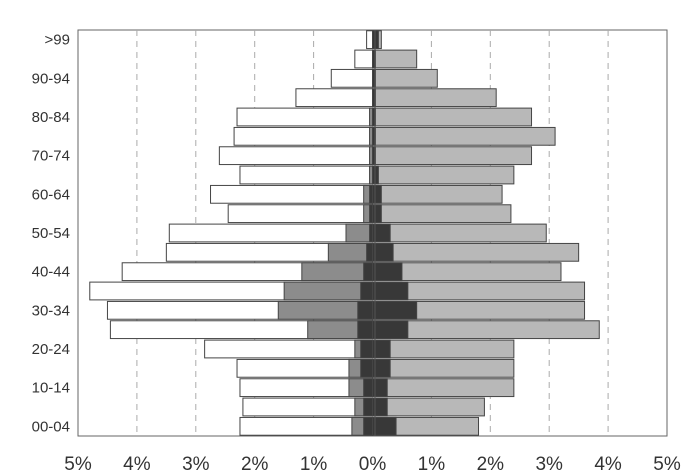 The image size is (689, 476). I want to click on y-tick-label: 50-54, so click(51, 233).